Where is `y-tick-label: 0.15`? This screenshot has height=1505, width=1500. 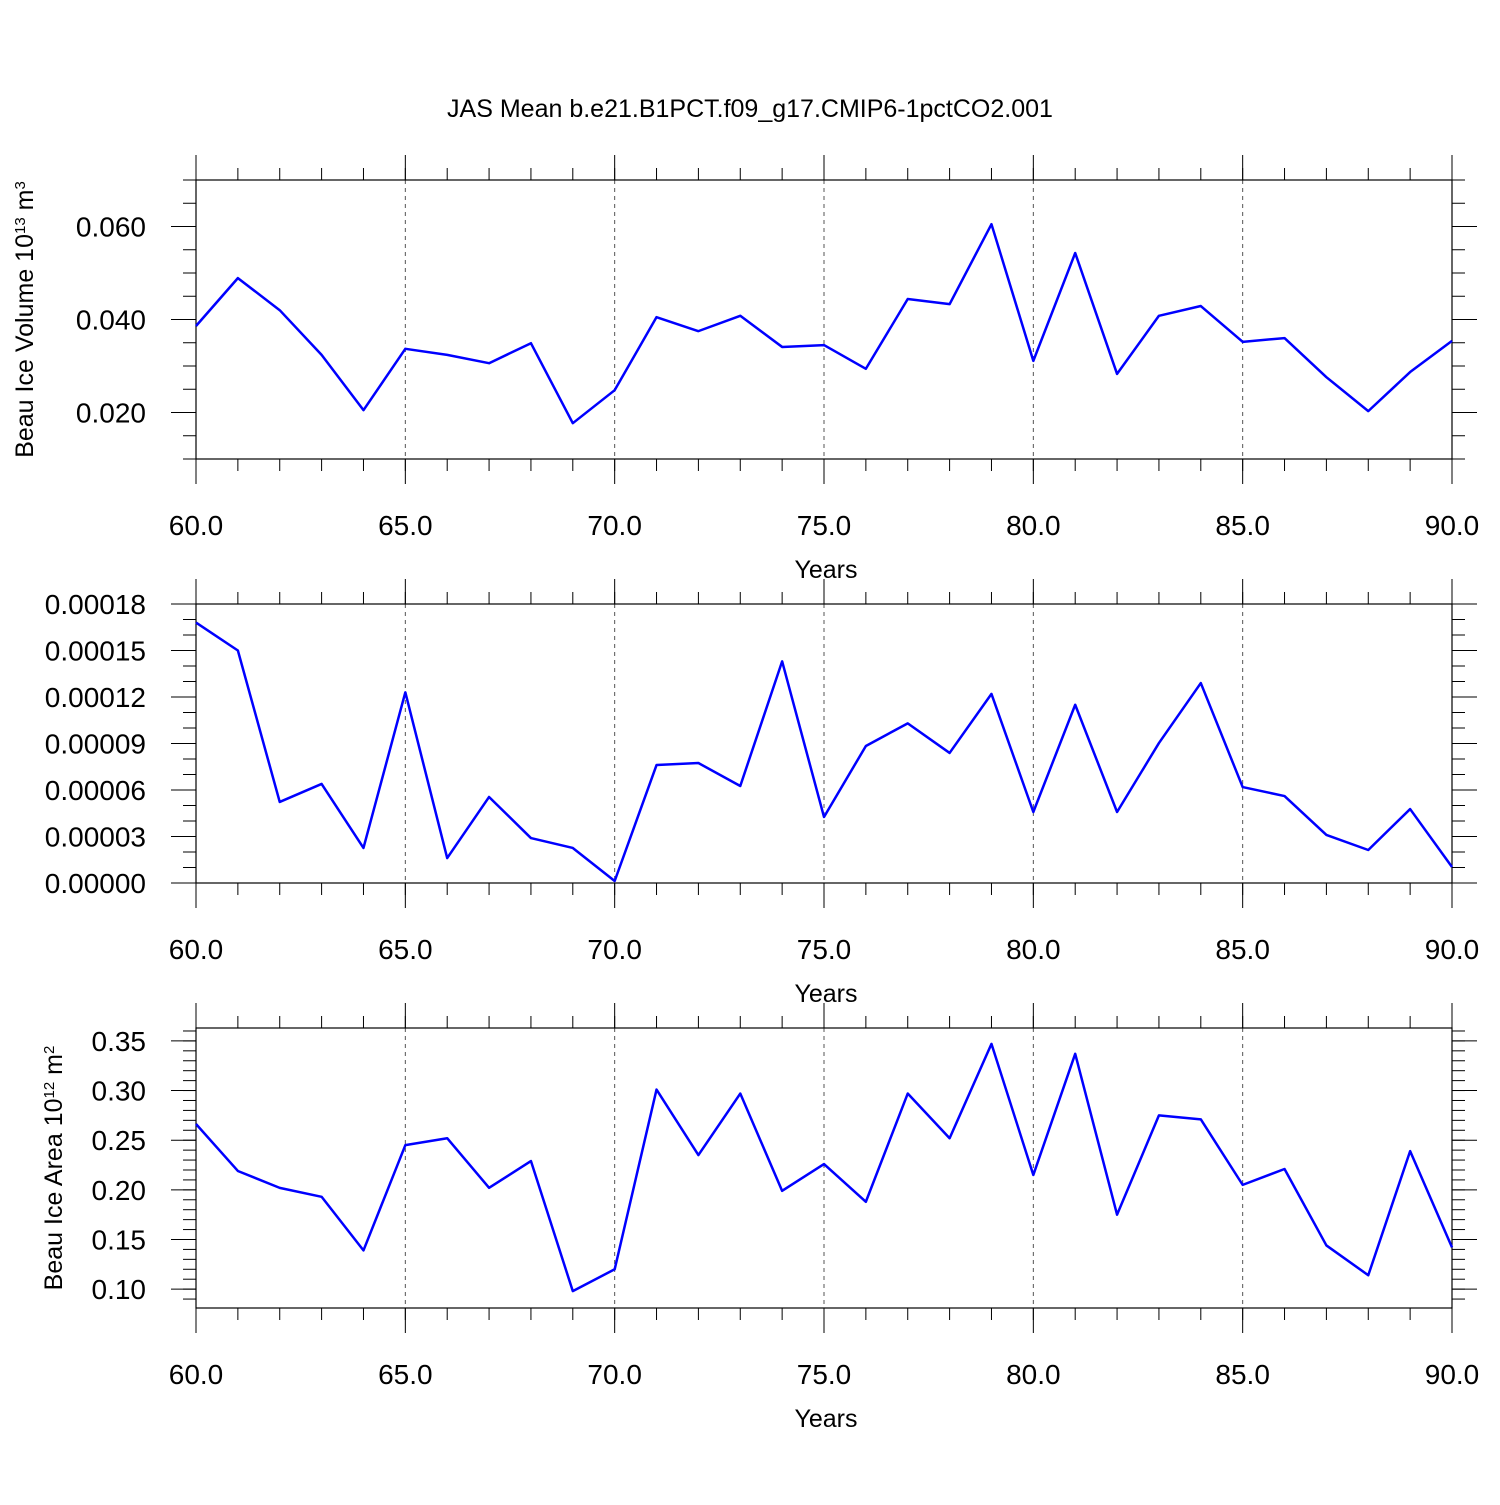
y-tick-label: 0.15 is located at coordinates (119, 1239).